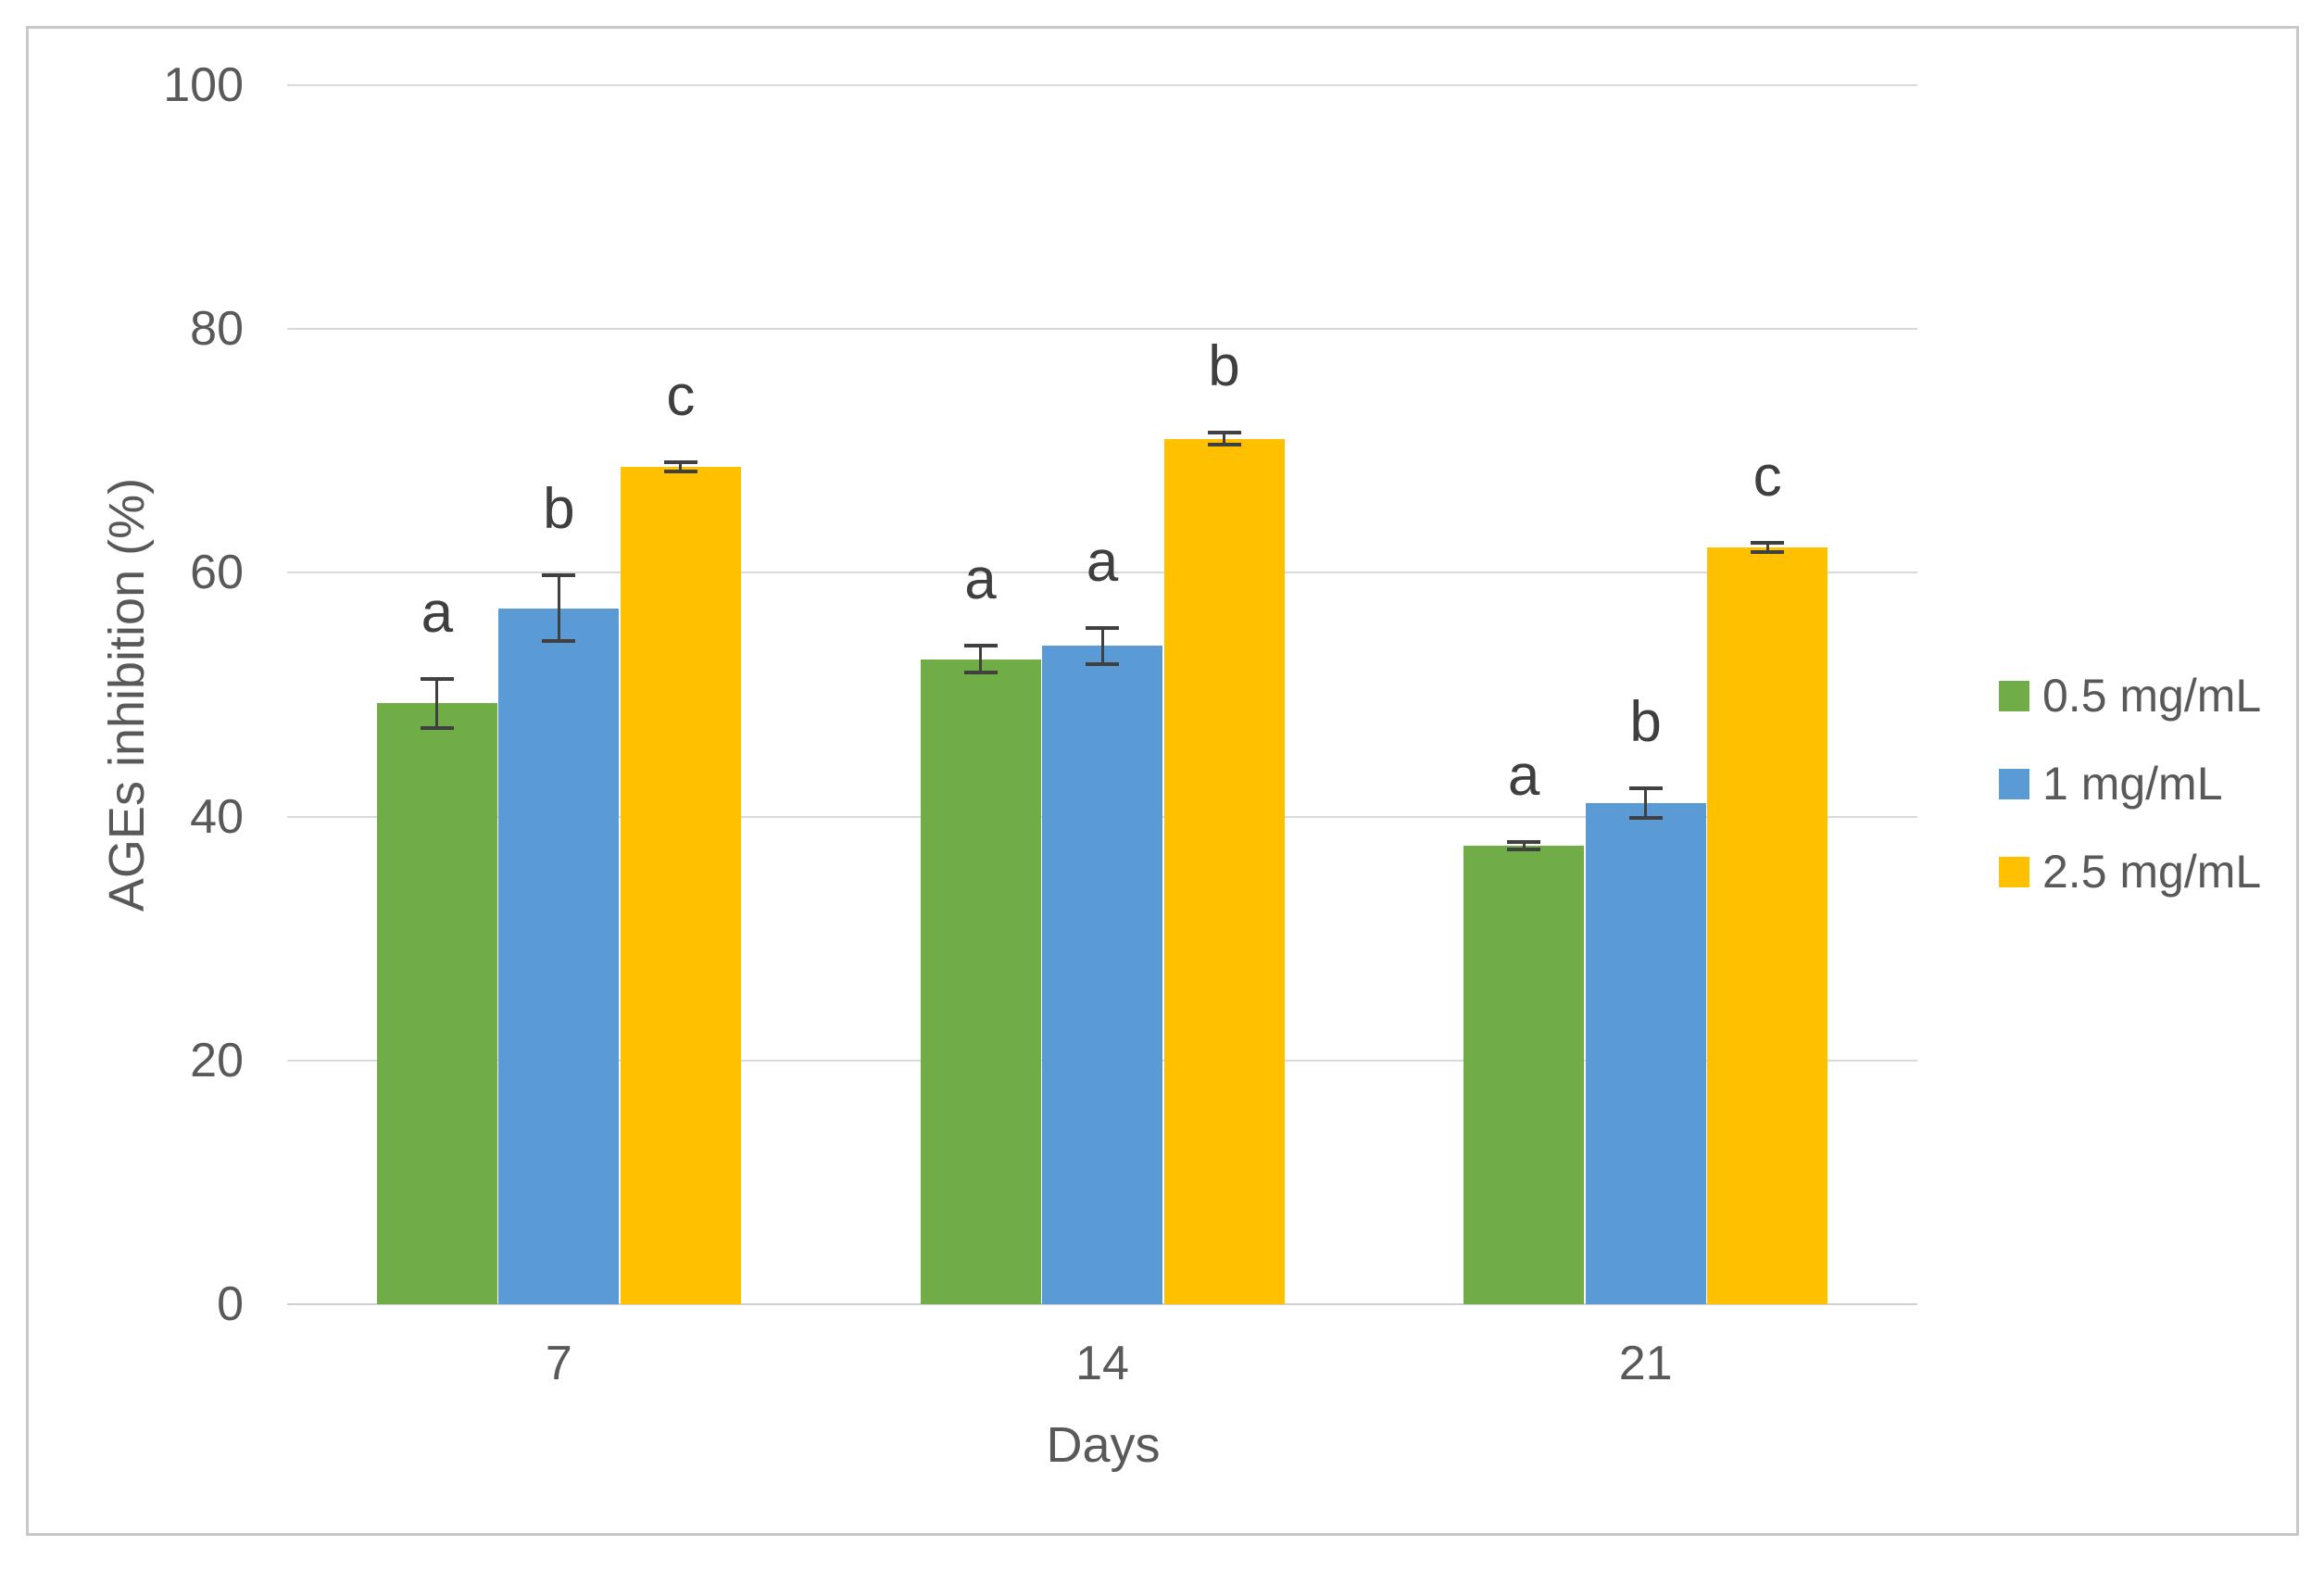  What do you see at coordinates (2133, 784) in the screenshot?
I see `legend-label: 1 mg/mL` at bounding box center [2133, 784].